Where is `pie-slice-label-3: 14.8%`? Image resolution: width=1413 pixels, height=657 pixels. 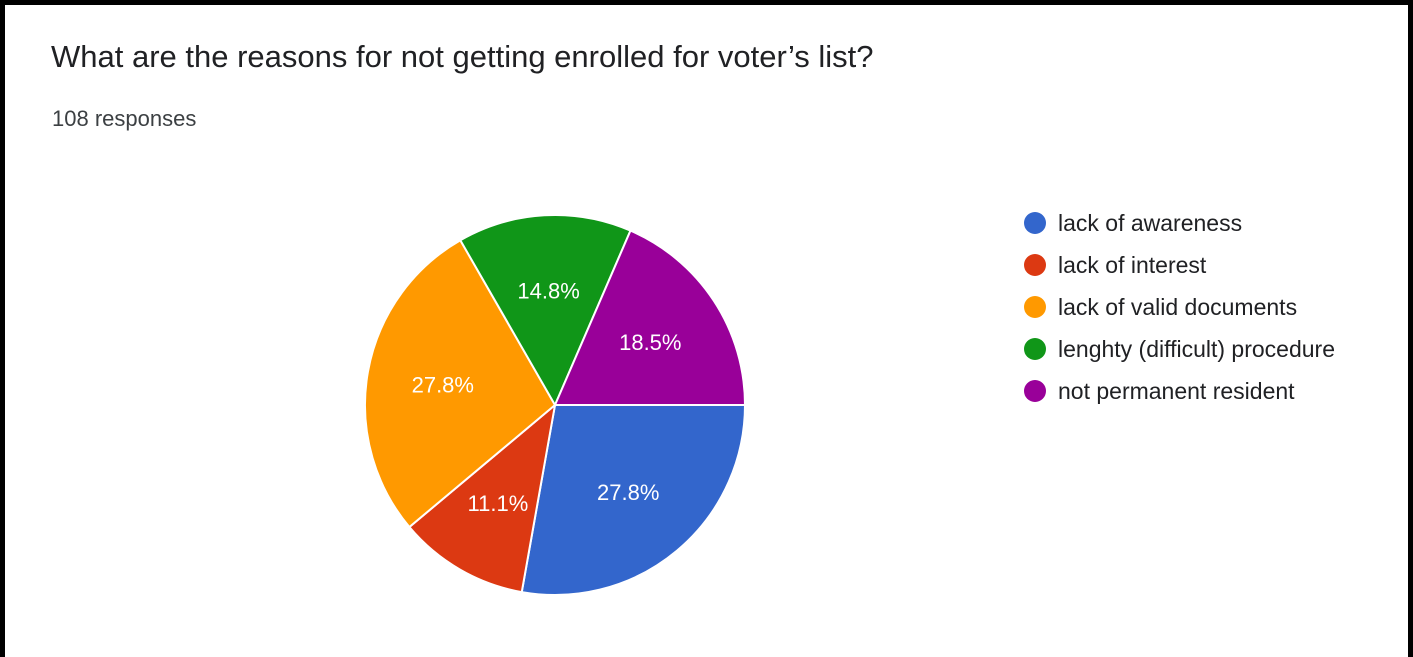 pie-slice-label-3: 14.8% is located at coordinates (548, 291).